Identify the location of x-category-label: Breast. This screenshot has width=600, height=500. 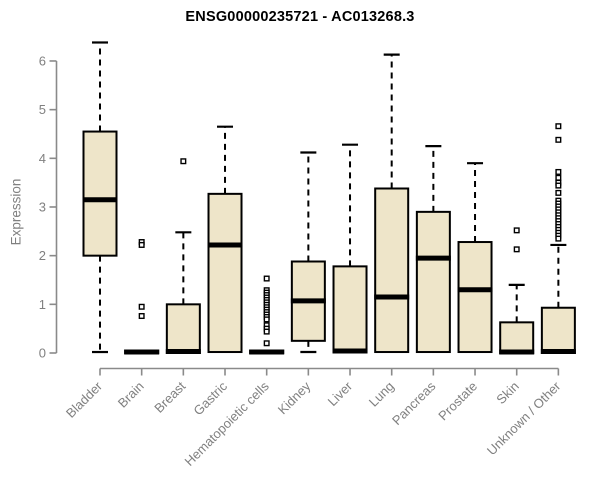
(169, 396).